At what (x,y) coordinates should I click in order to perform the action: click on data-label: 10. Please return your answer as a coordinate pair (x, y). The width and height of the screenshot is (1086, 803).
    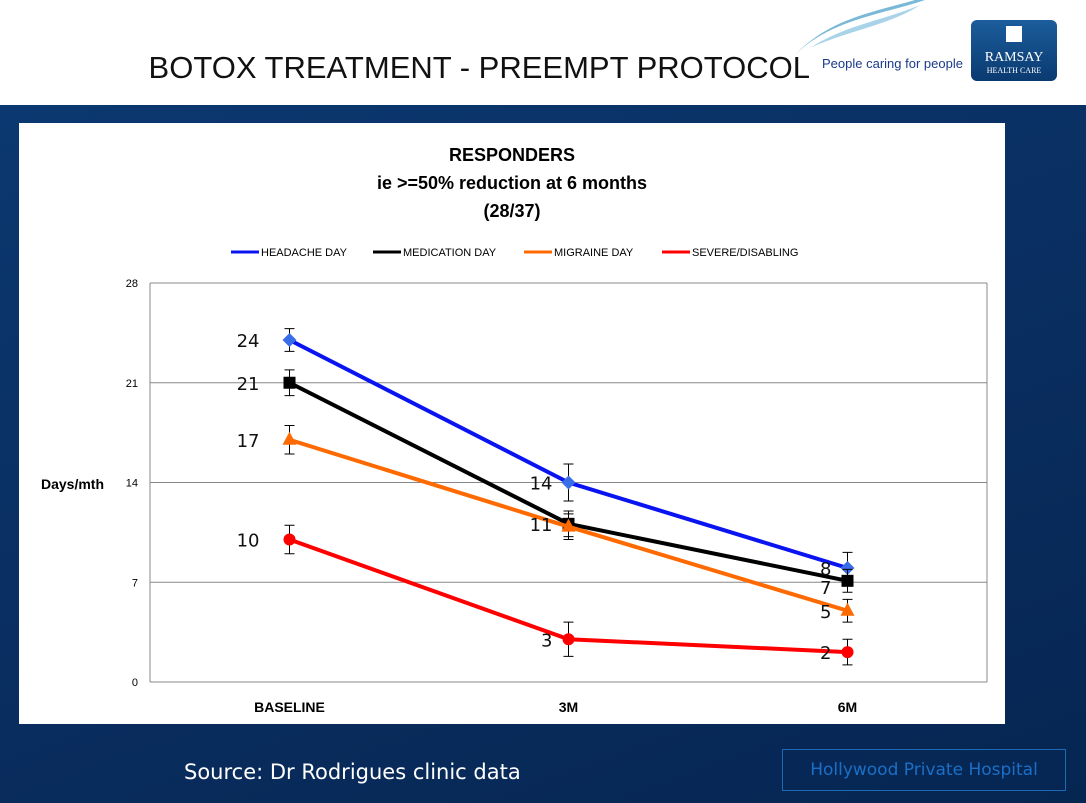
    Looking at the image, I should click on (248, 541).